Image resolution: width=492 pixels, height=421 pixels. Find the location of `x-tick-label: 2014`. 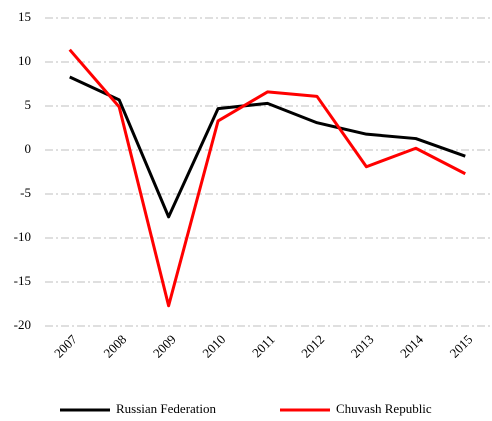

x-tick-label: 2014 is located at coordinates (411, 345).